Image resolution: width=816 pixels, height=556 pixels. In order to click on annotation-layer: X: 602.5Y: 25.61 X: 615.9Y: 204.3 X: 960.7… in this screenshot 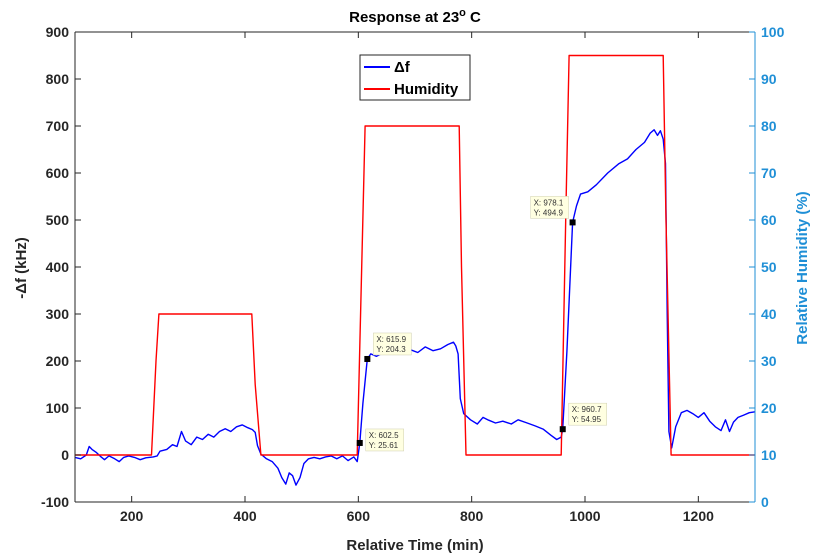, I will do `click(481, 324)`.